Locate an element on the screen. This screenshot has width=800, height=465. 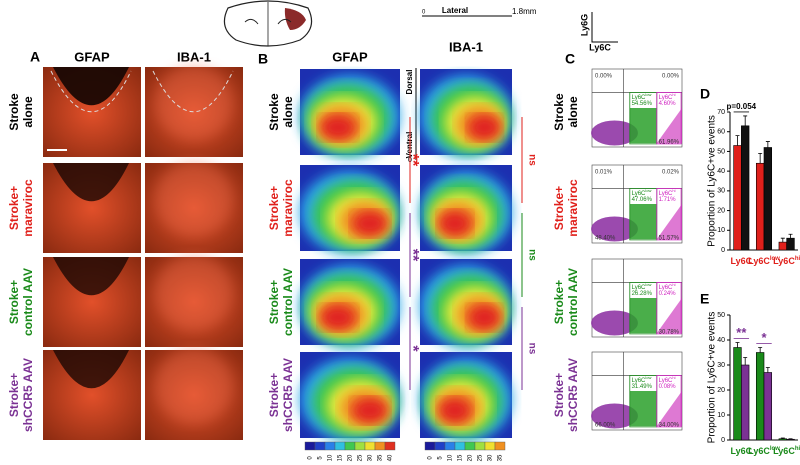
gate-label-sup: low is located at coordinates (648, 190).